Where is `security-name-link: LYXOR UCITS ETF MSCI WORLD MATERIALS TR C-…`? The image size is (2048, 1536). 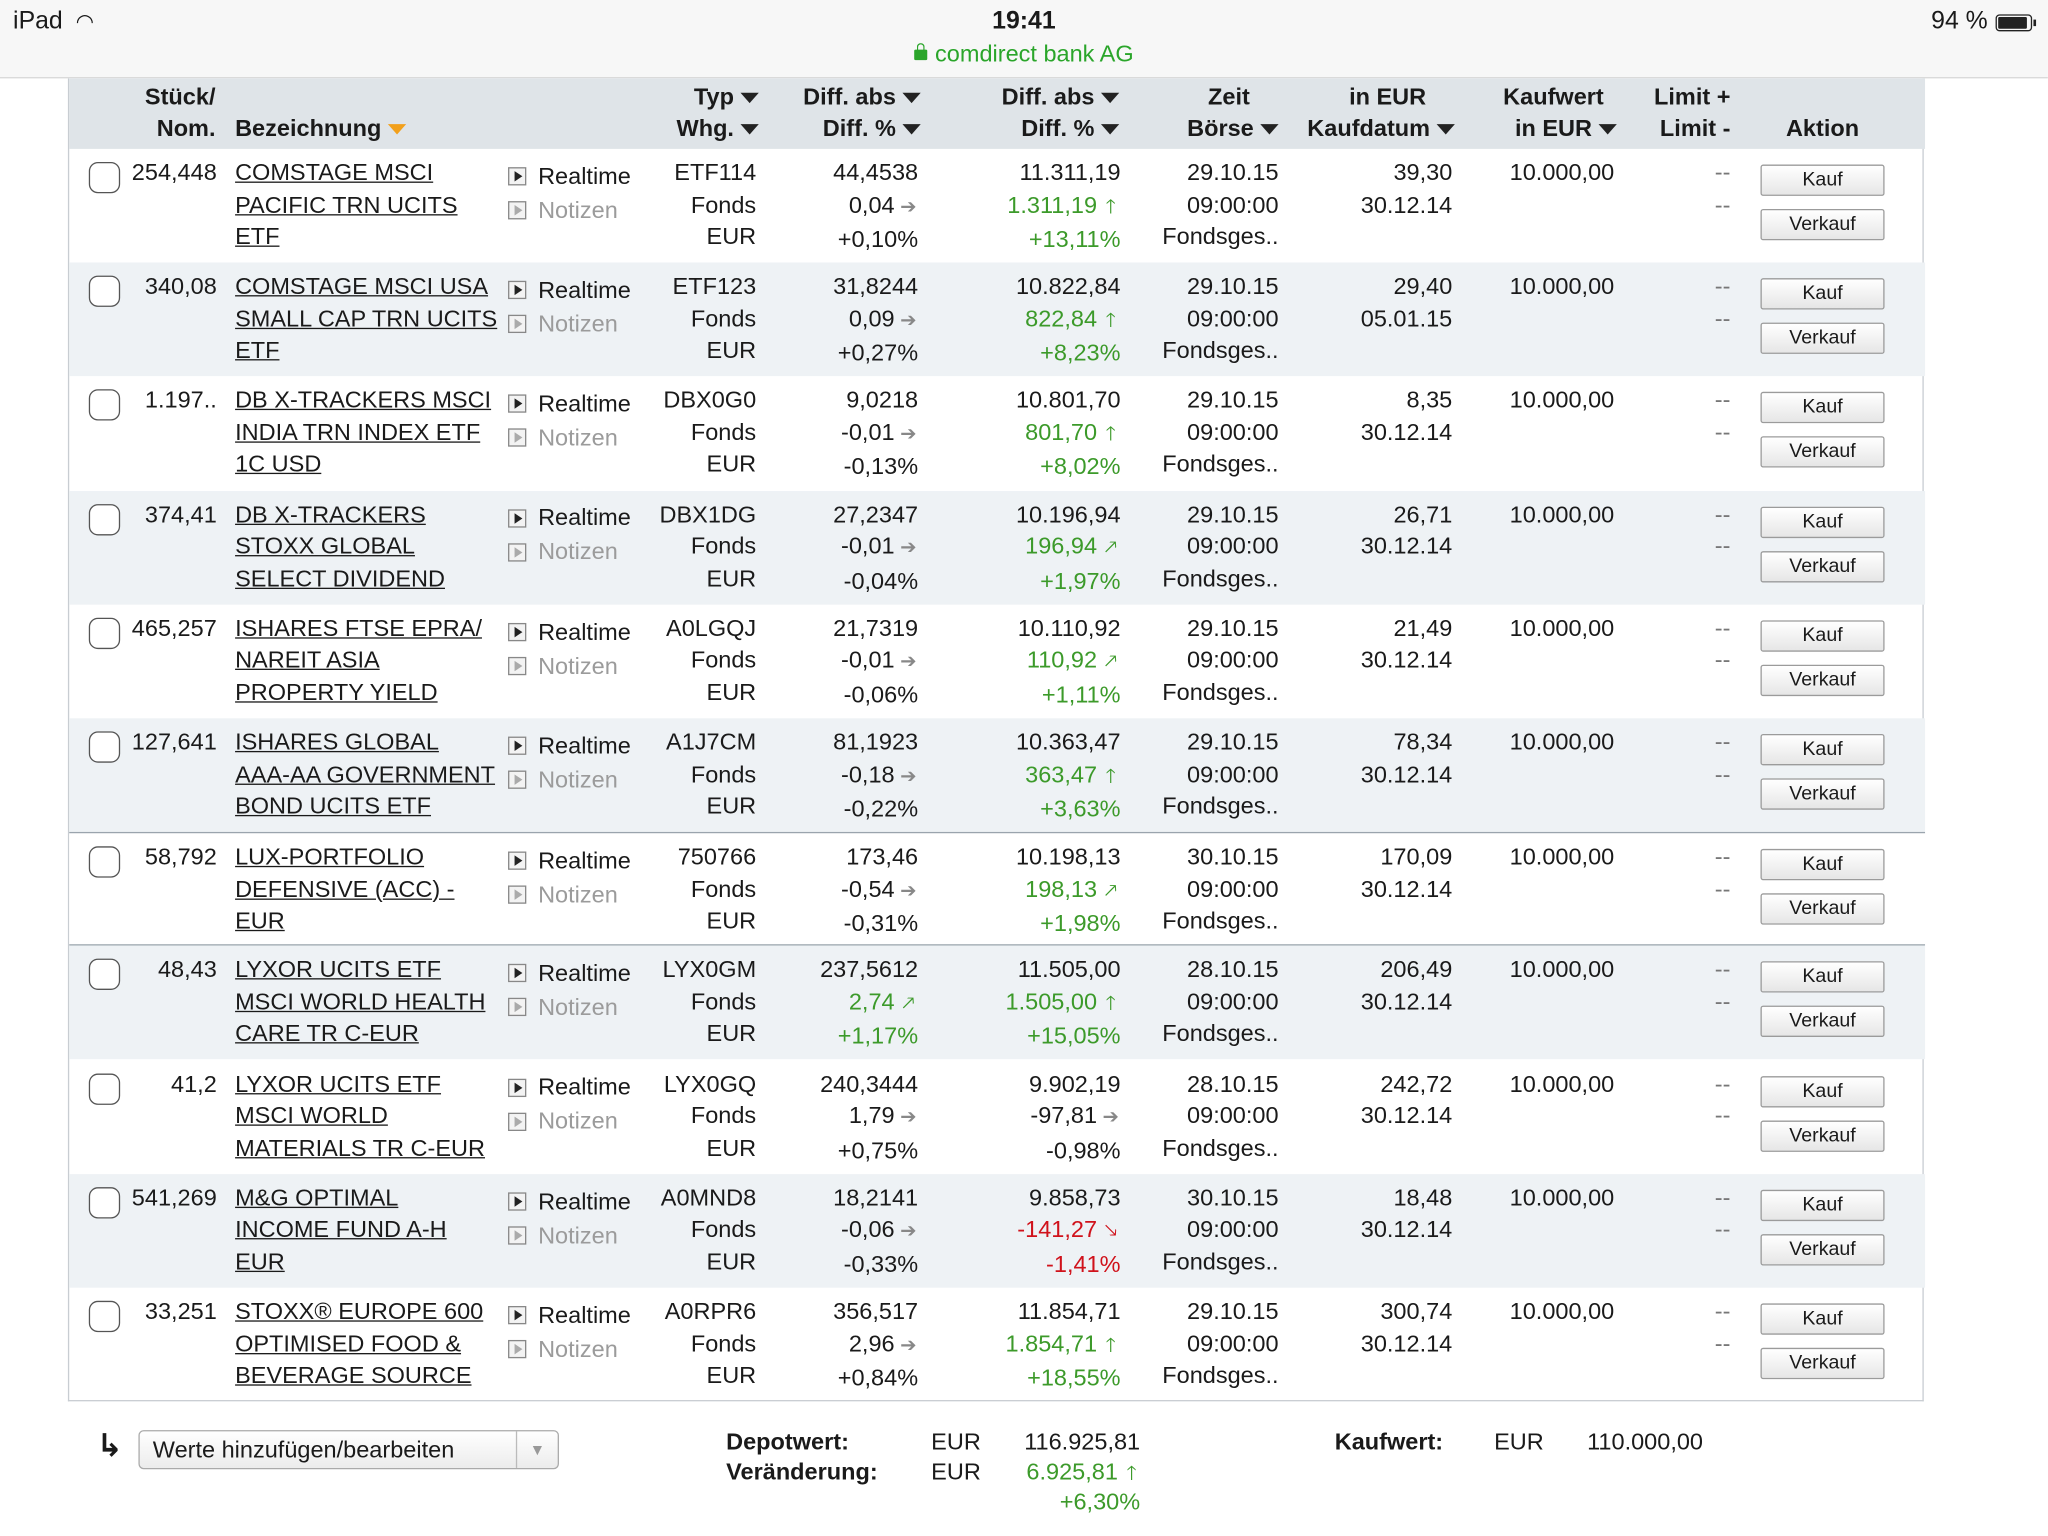
security-name-link: LYXOR UCITS ETF MSCI WORLD MATERIALS TR C-… is located at coordinates (360, 1115).